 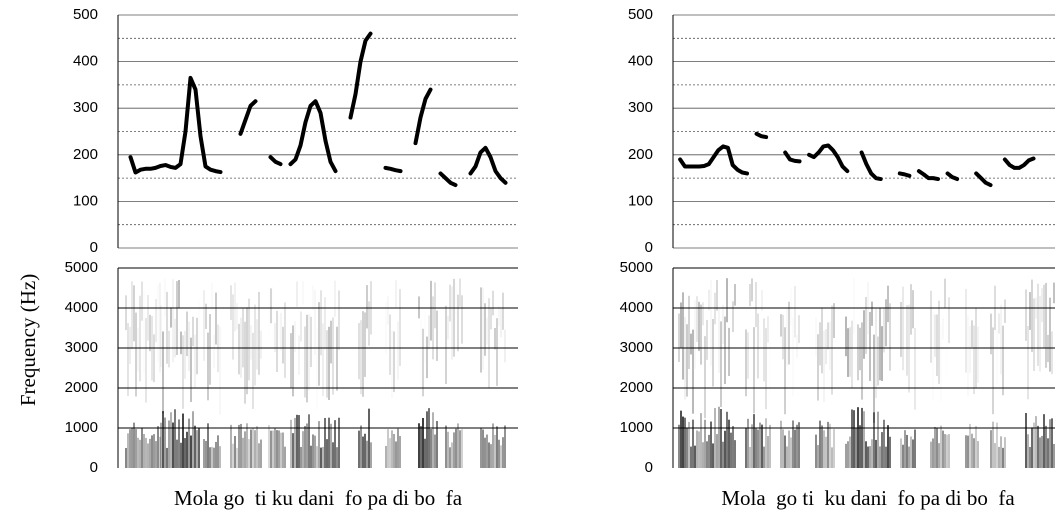 I want to click on y-tick-label: 1000, so click(x=636, y=427).